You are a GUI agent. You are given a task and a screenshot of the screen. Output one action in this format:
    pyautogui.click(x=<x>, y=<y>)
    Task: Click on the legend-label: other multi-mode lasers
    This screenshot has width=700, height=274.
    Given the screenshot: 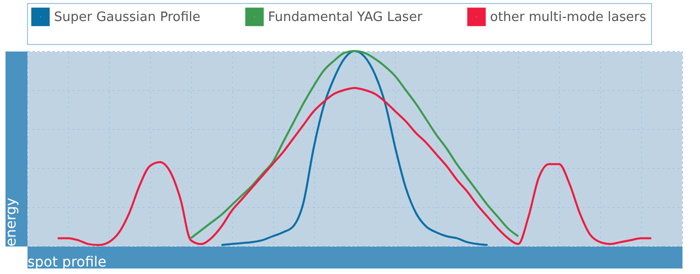 What is the action you would take?
    pyautogui.click(x=568, y=17)
    